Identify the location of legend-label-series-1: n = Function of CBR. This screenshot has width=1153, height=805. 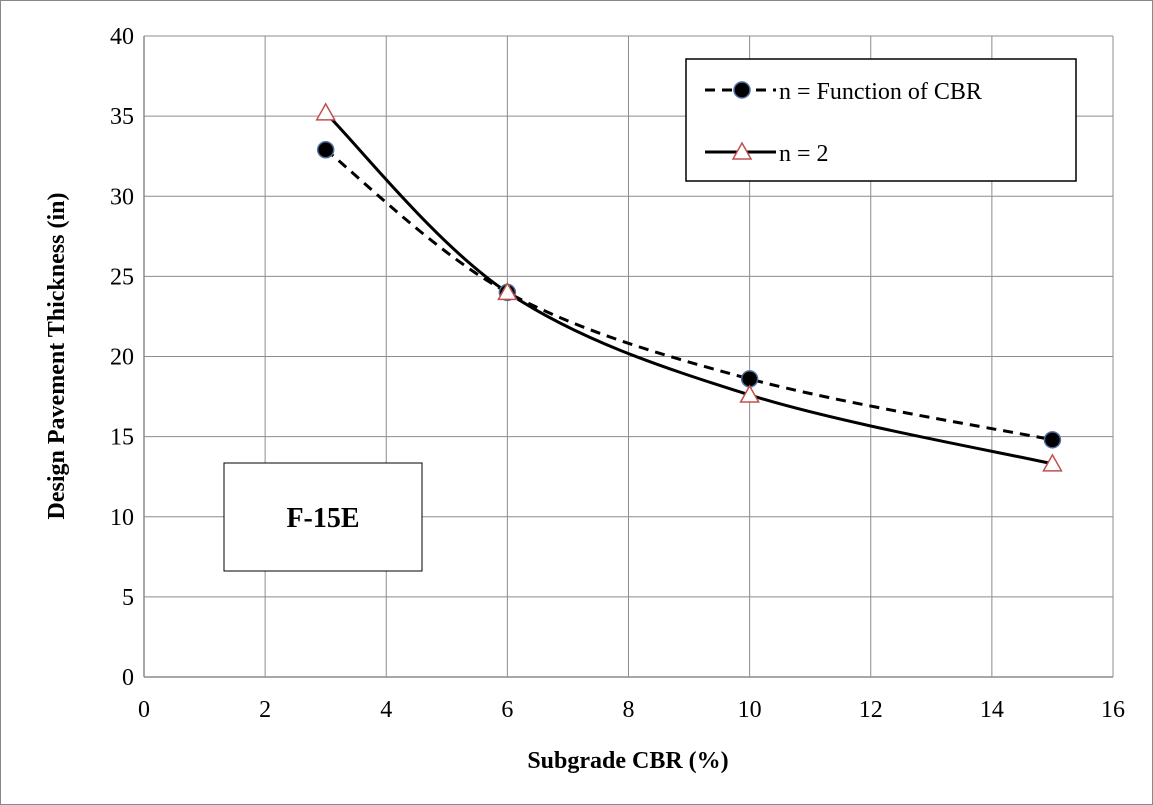
(880, 92).